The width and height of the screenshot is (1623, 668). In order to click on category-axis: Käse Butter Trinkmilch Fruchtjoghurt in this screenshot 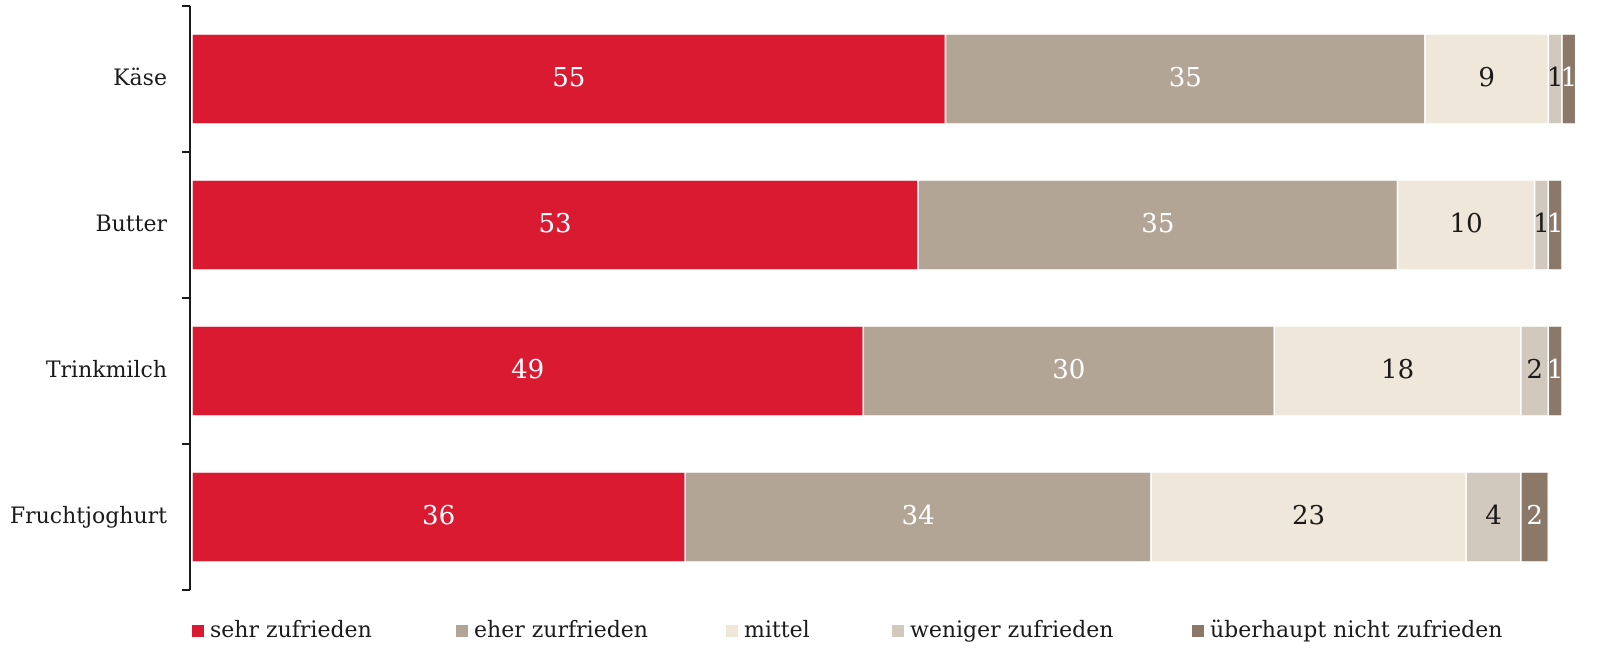, I will do `click(100, 298)`.